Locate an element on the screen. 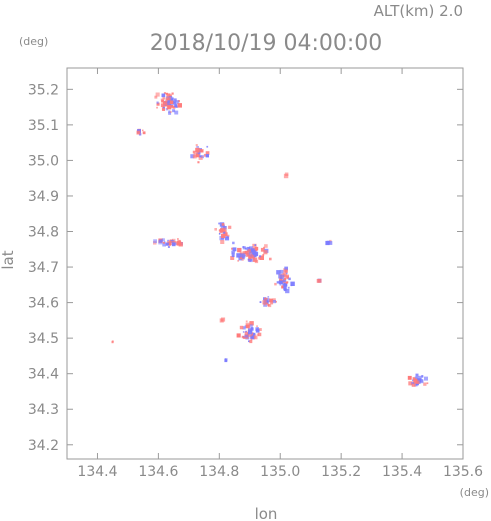  x-axis-label: lon is located at coordinates (266, 513).